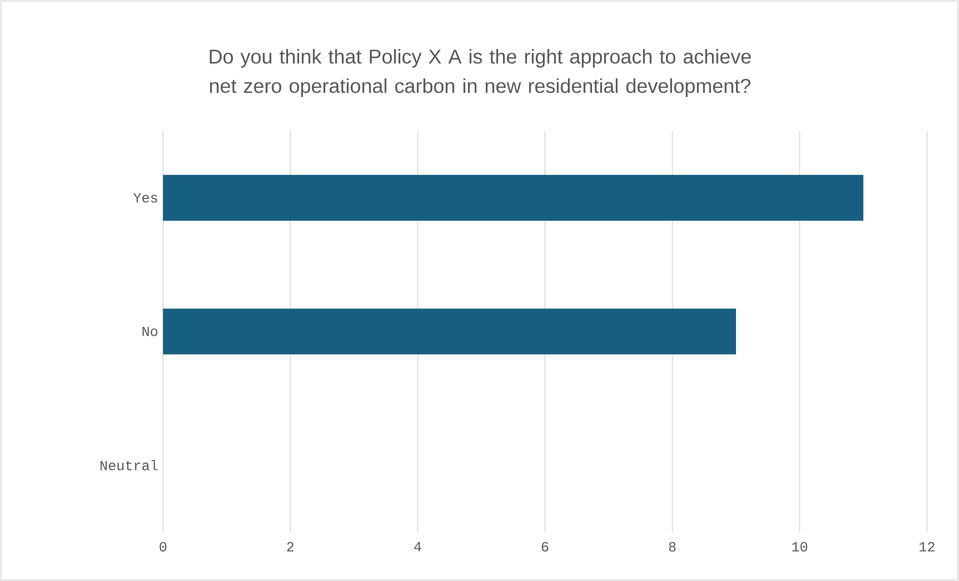  What do you see at coordinates (163, 547) in the screenshot?
I see `x-tick-label: 0` at bounding box center [163, 547].